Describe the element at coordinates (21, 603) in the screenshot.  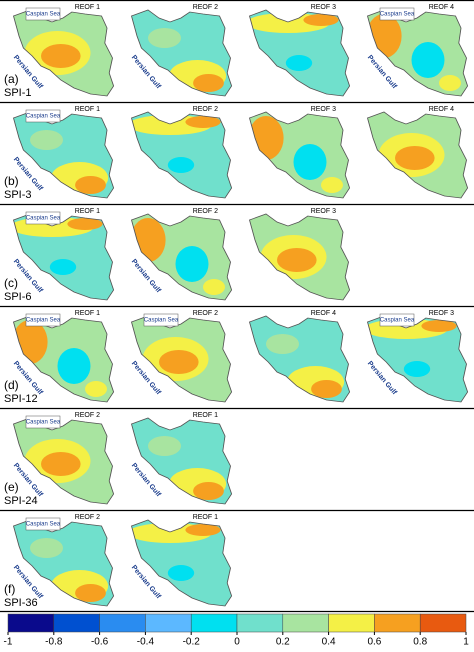
I see `index-label: SPI-36` at that location.